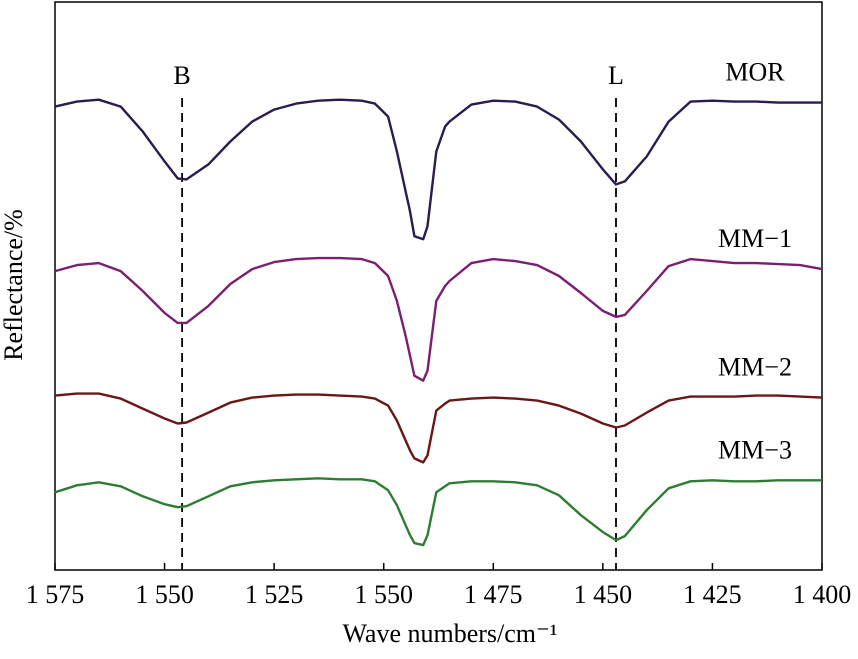  I want to click on x-axis-label: Wave numbers/cm⁻¹, so click(449, 633).